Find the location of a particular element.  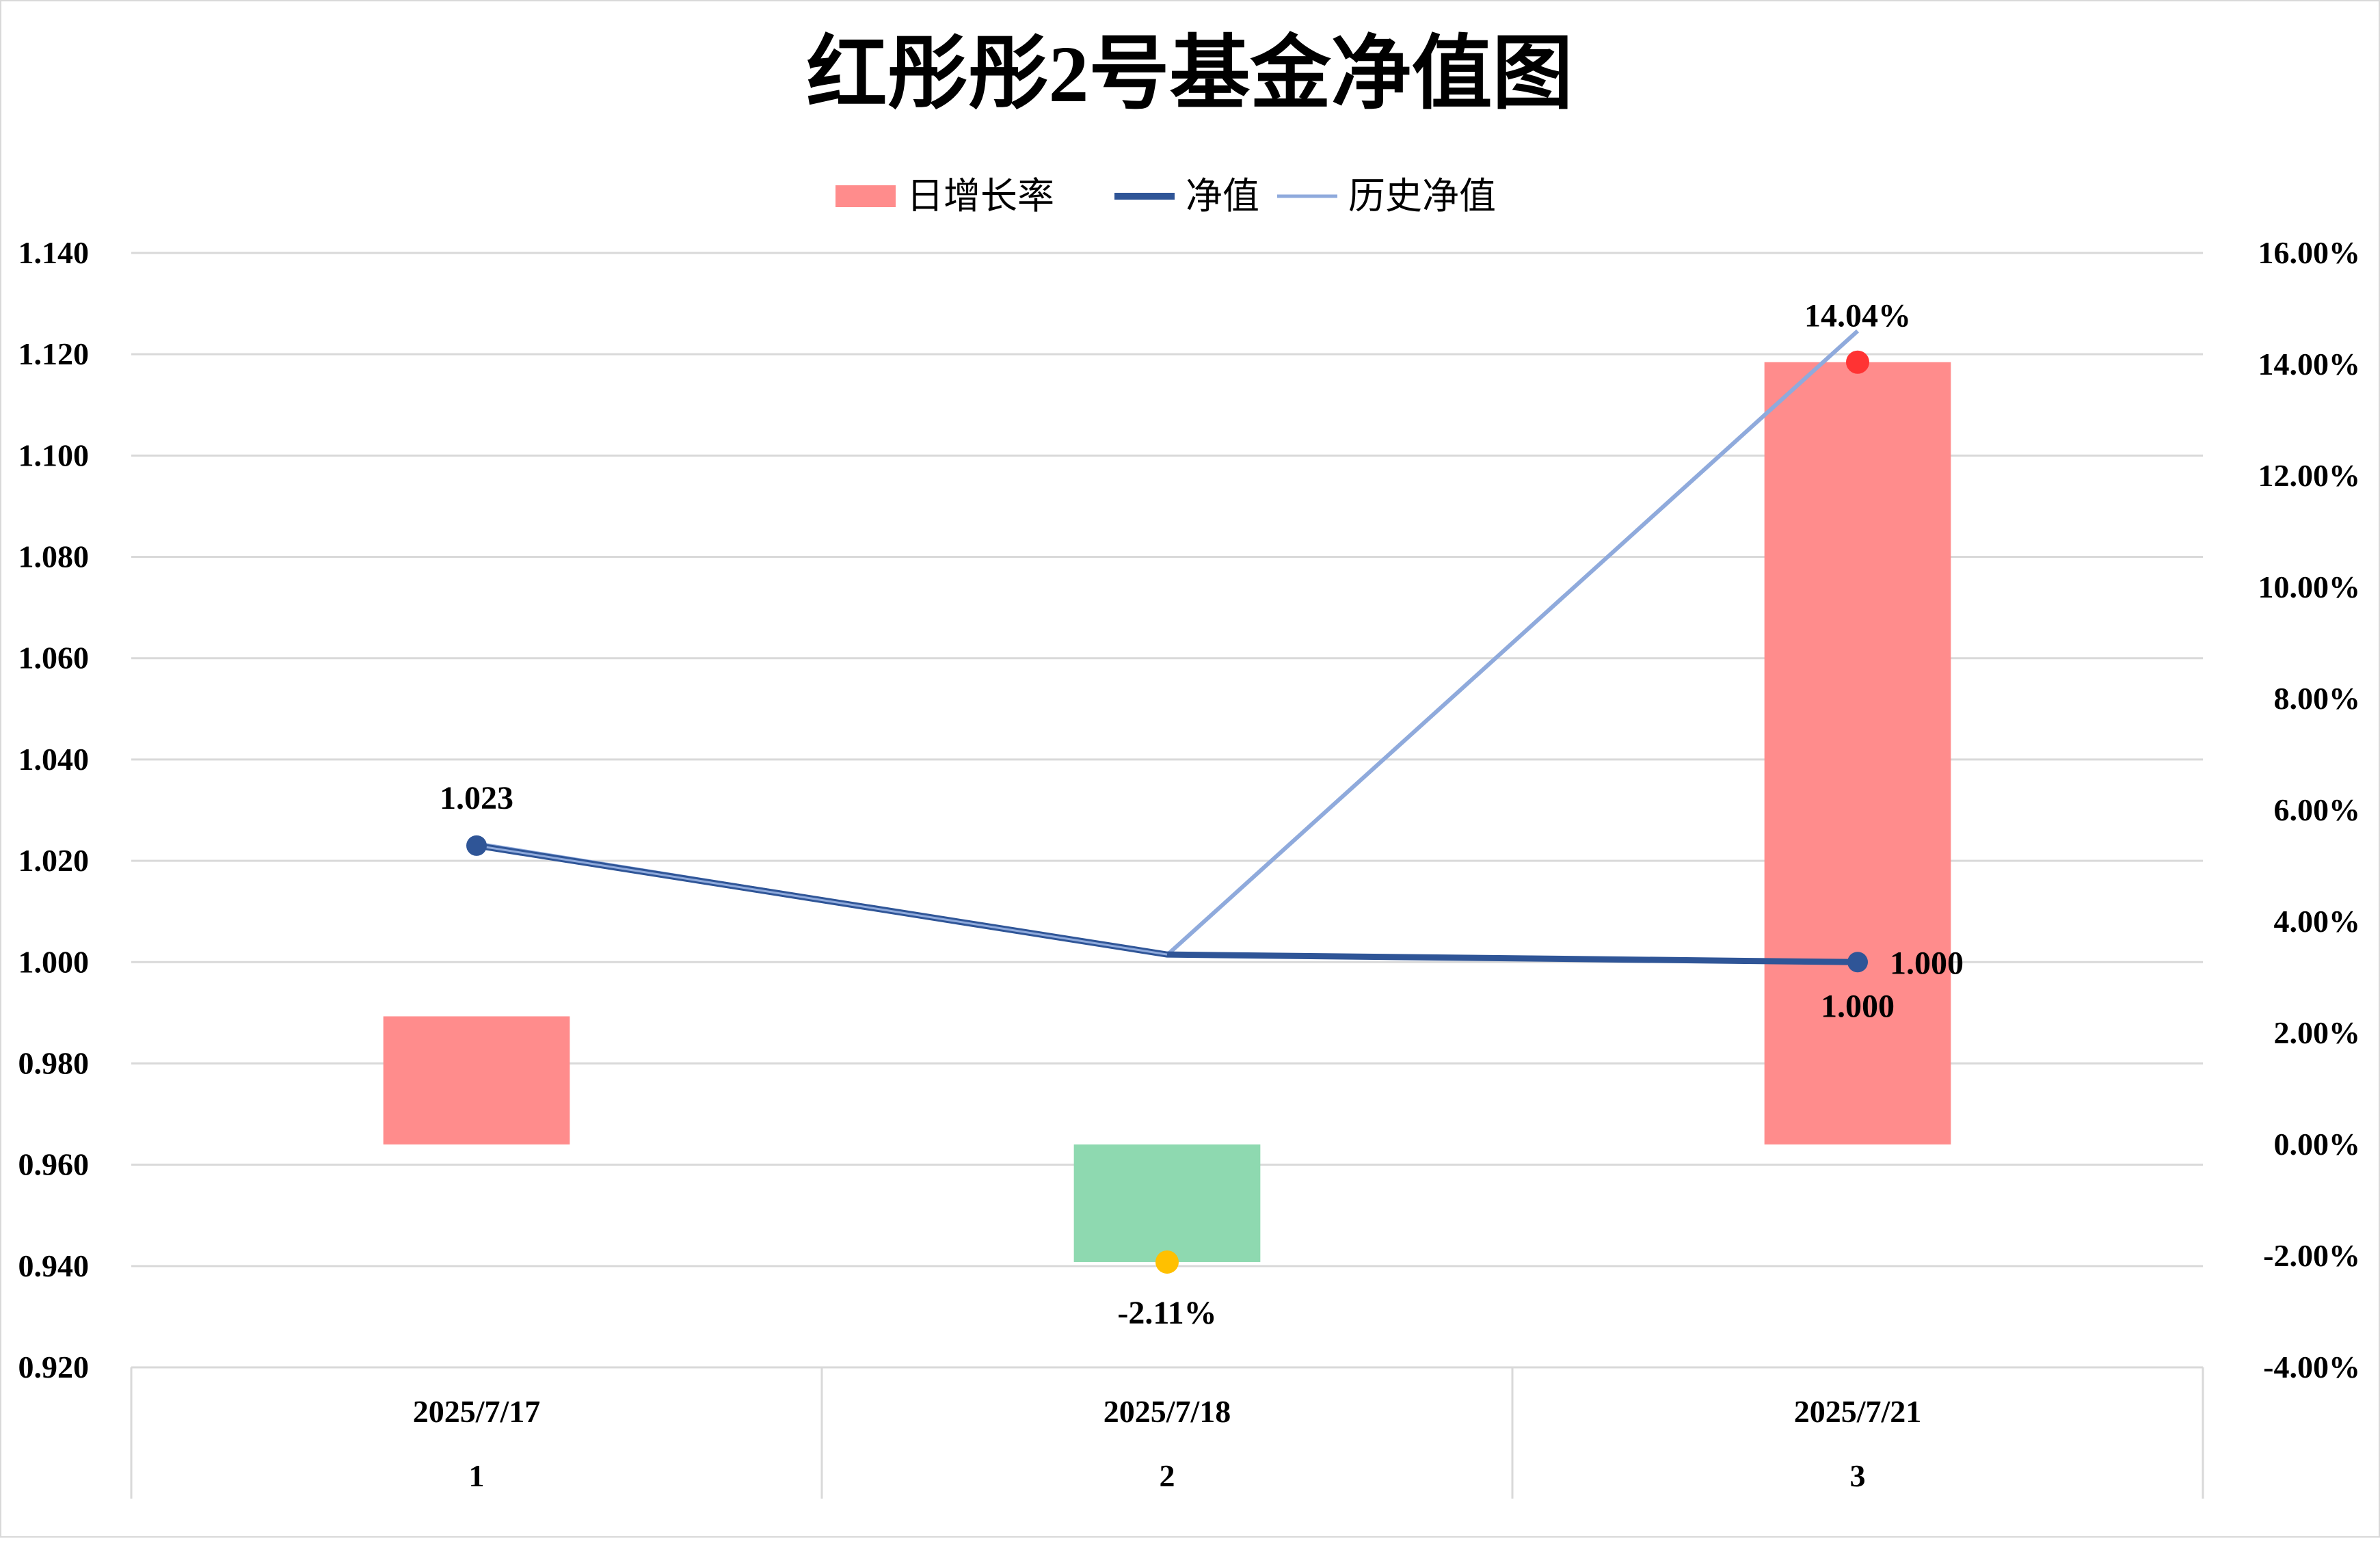

legend-swatch-bar is located at coordinates (865, 196).